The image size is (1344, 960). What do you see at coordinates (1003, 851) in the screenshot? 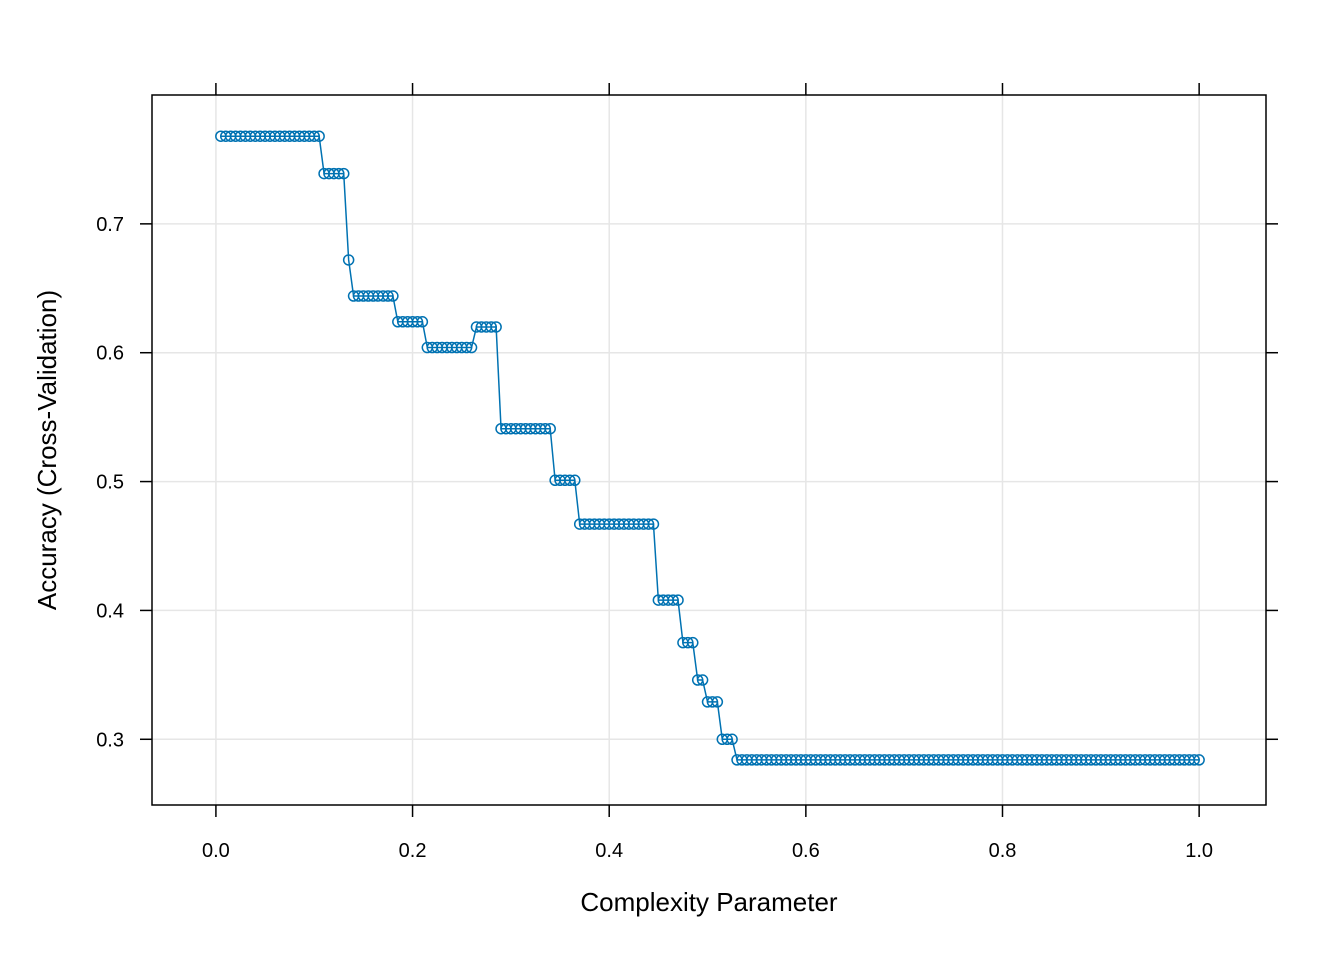
I see `x-tick-label: 0.8` at bounding box center [1003, 851].